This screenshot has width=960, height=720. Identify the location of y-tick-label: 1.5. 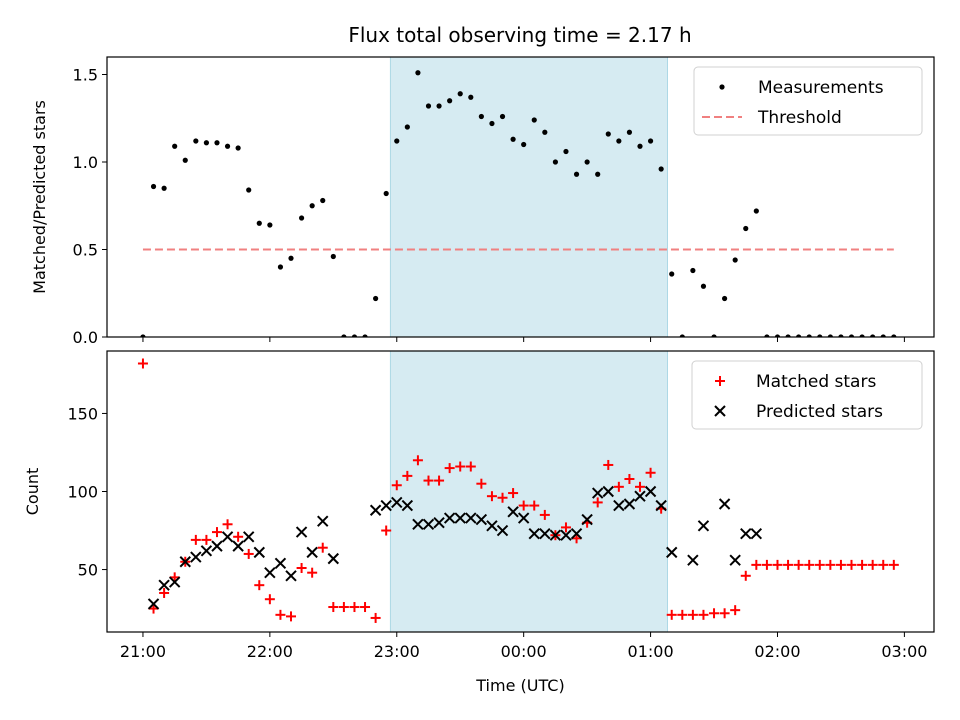
(85, 75).